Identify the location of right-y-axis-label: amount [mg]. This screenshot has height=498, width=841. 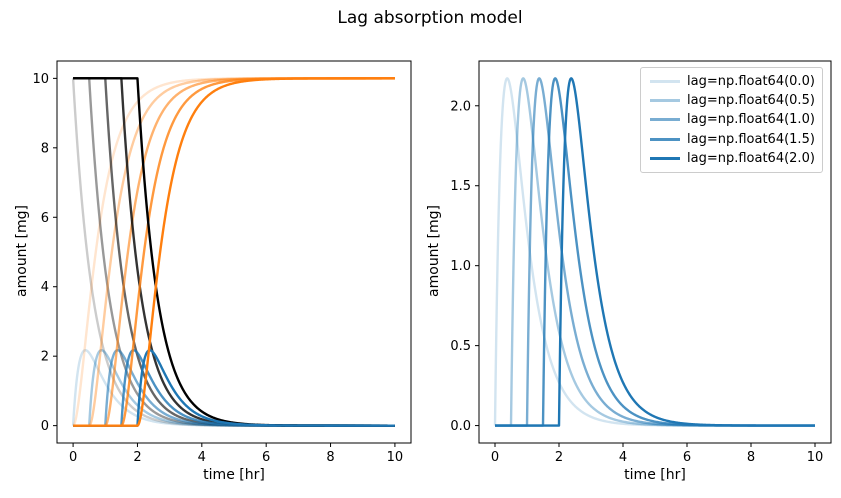
(434, 251).